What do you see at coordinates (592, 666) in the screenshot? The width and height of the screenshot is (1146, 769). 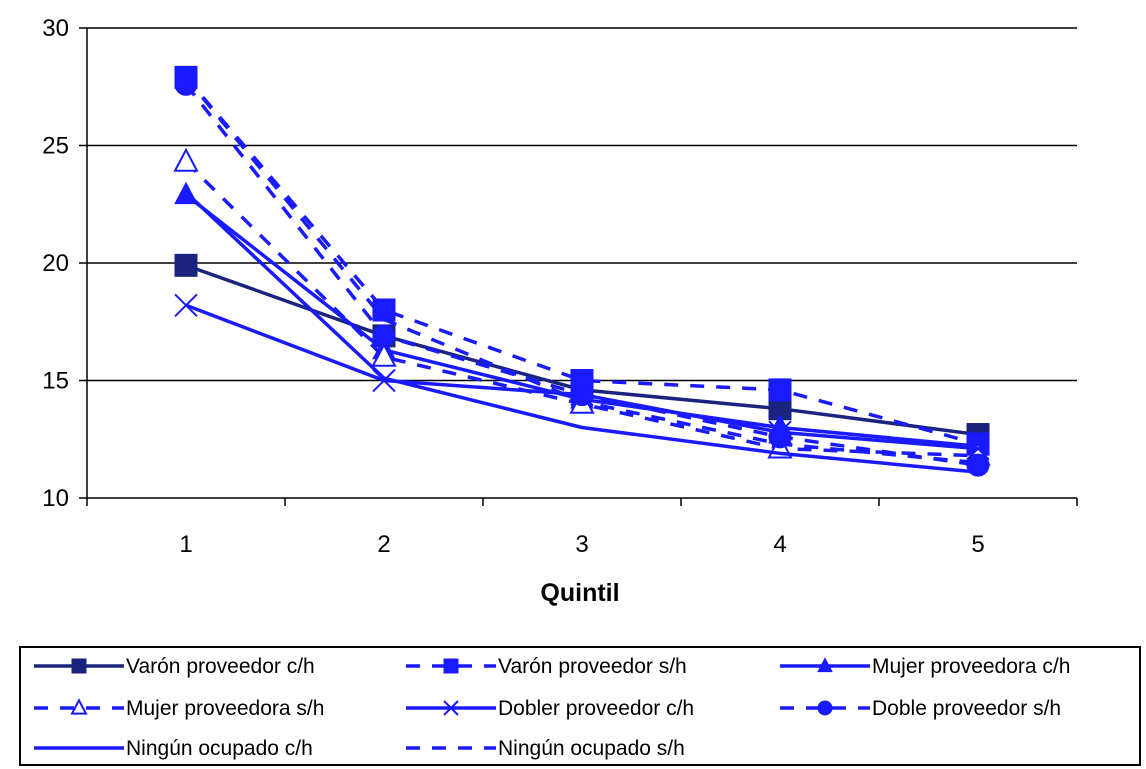 I see `legend-label-2: Varón proveedor s/h` at bounding box center [592, 666].